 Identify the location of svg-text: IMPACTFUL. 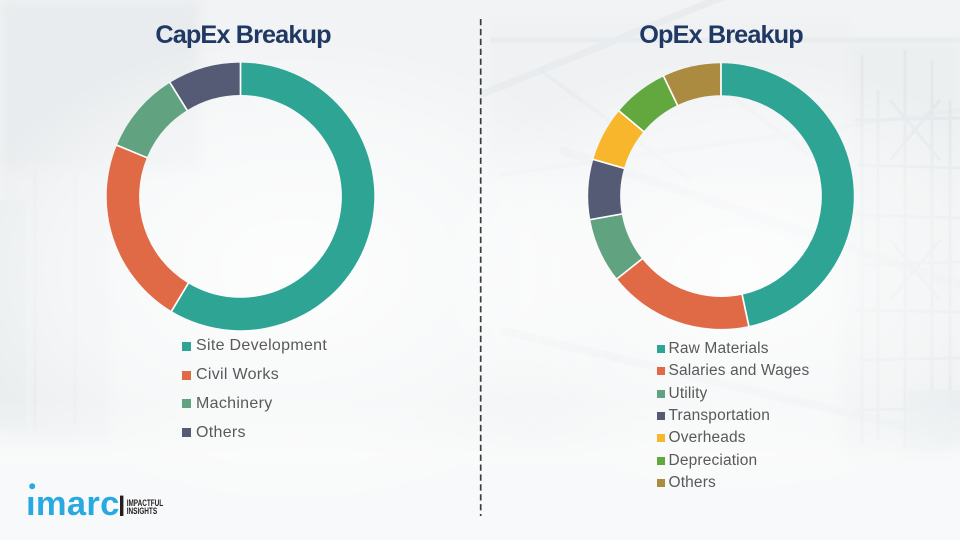
(145, 503).